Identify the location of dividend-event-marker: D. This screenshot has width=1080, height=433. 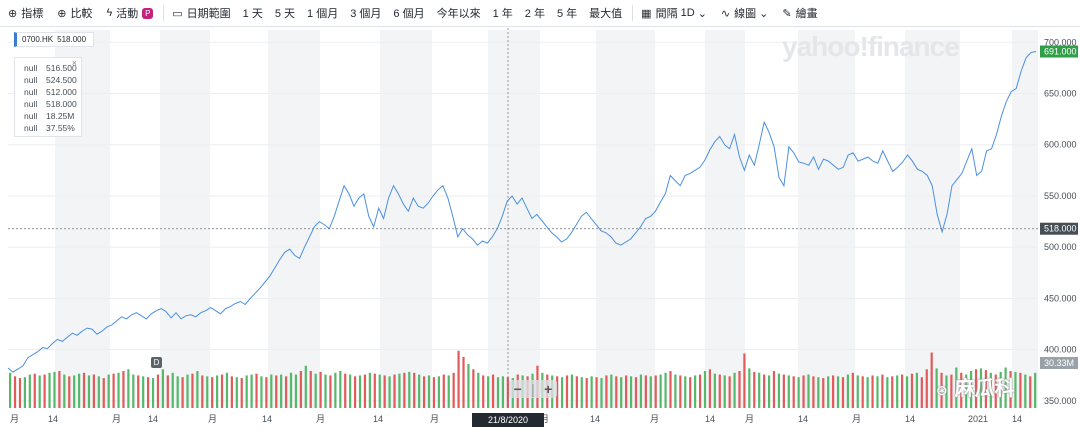
(156, 362).